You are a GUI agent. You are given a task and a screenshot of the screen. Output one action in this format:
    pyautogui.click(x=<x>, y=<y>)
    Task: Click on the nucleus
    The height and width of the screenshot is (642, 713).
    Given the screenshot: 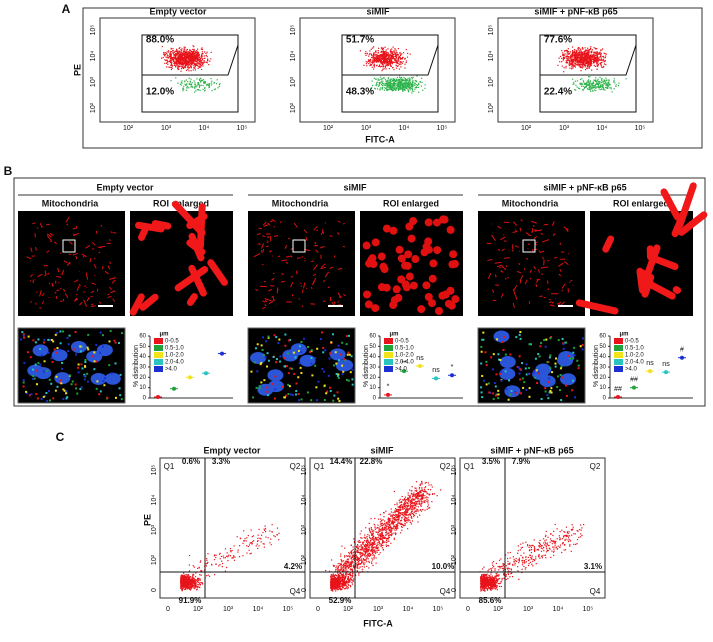 What is the action you would take?
    pyautogui.click(x=94, y=356)
    